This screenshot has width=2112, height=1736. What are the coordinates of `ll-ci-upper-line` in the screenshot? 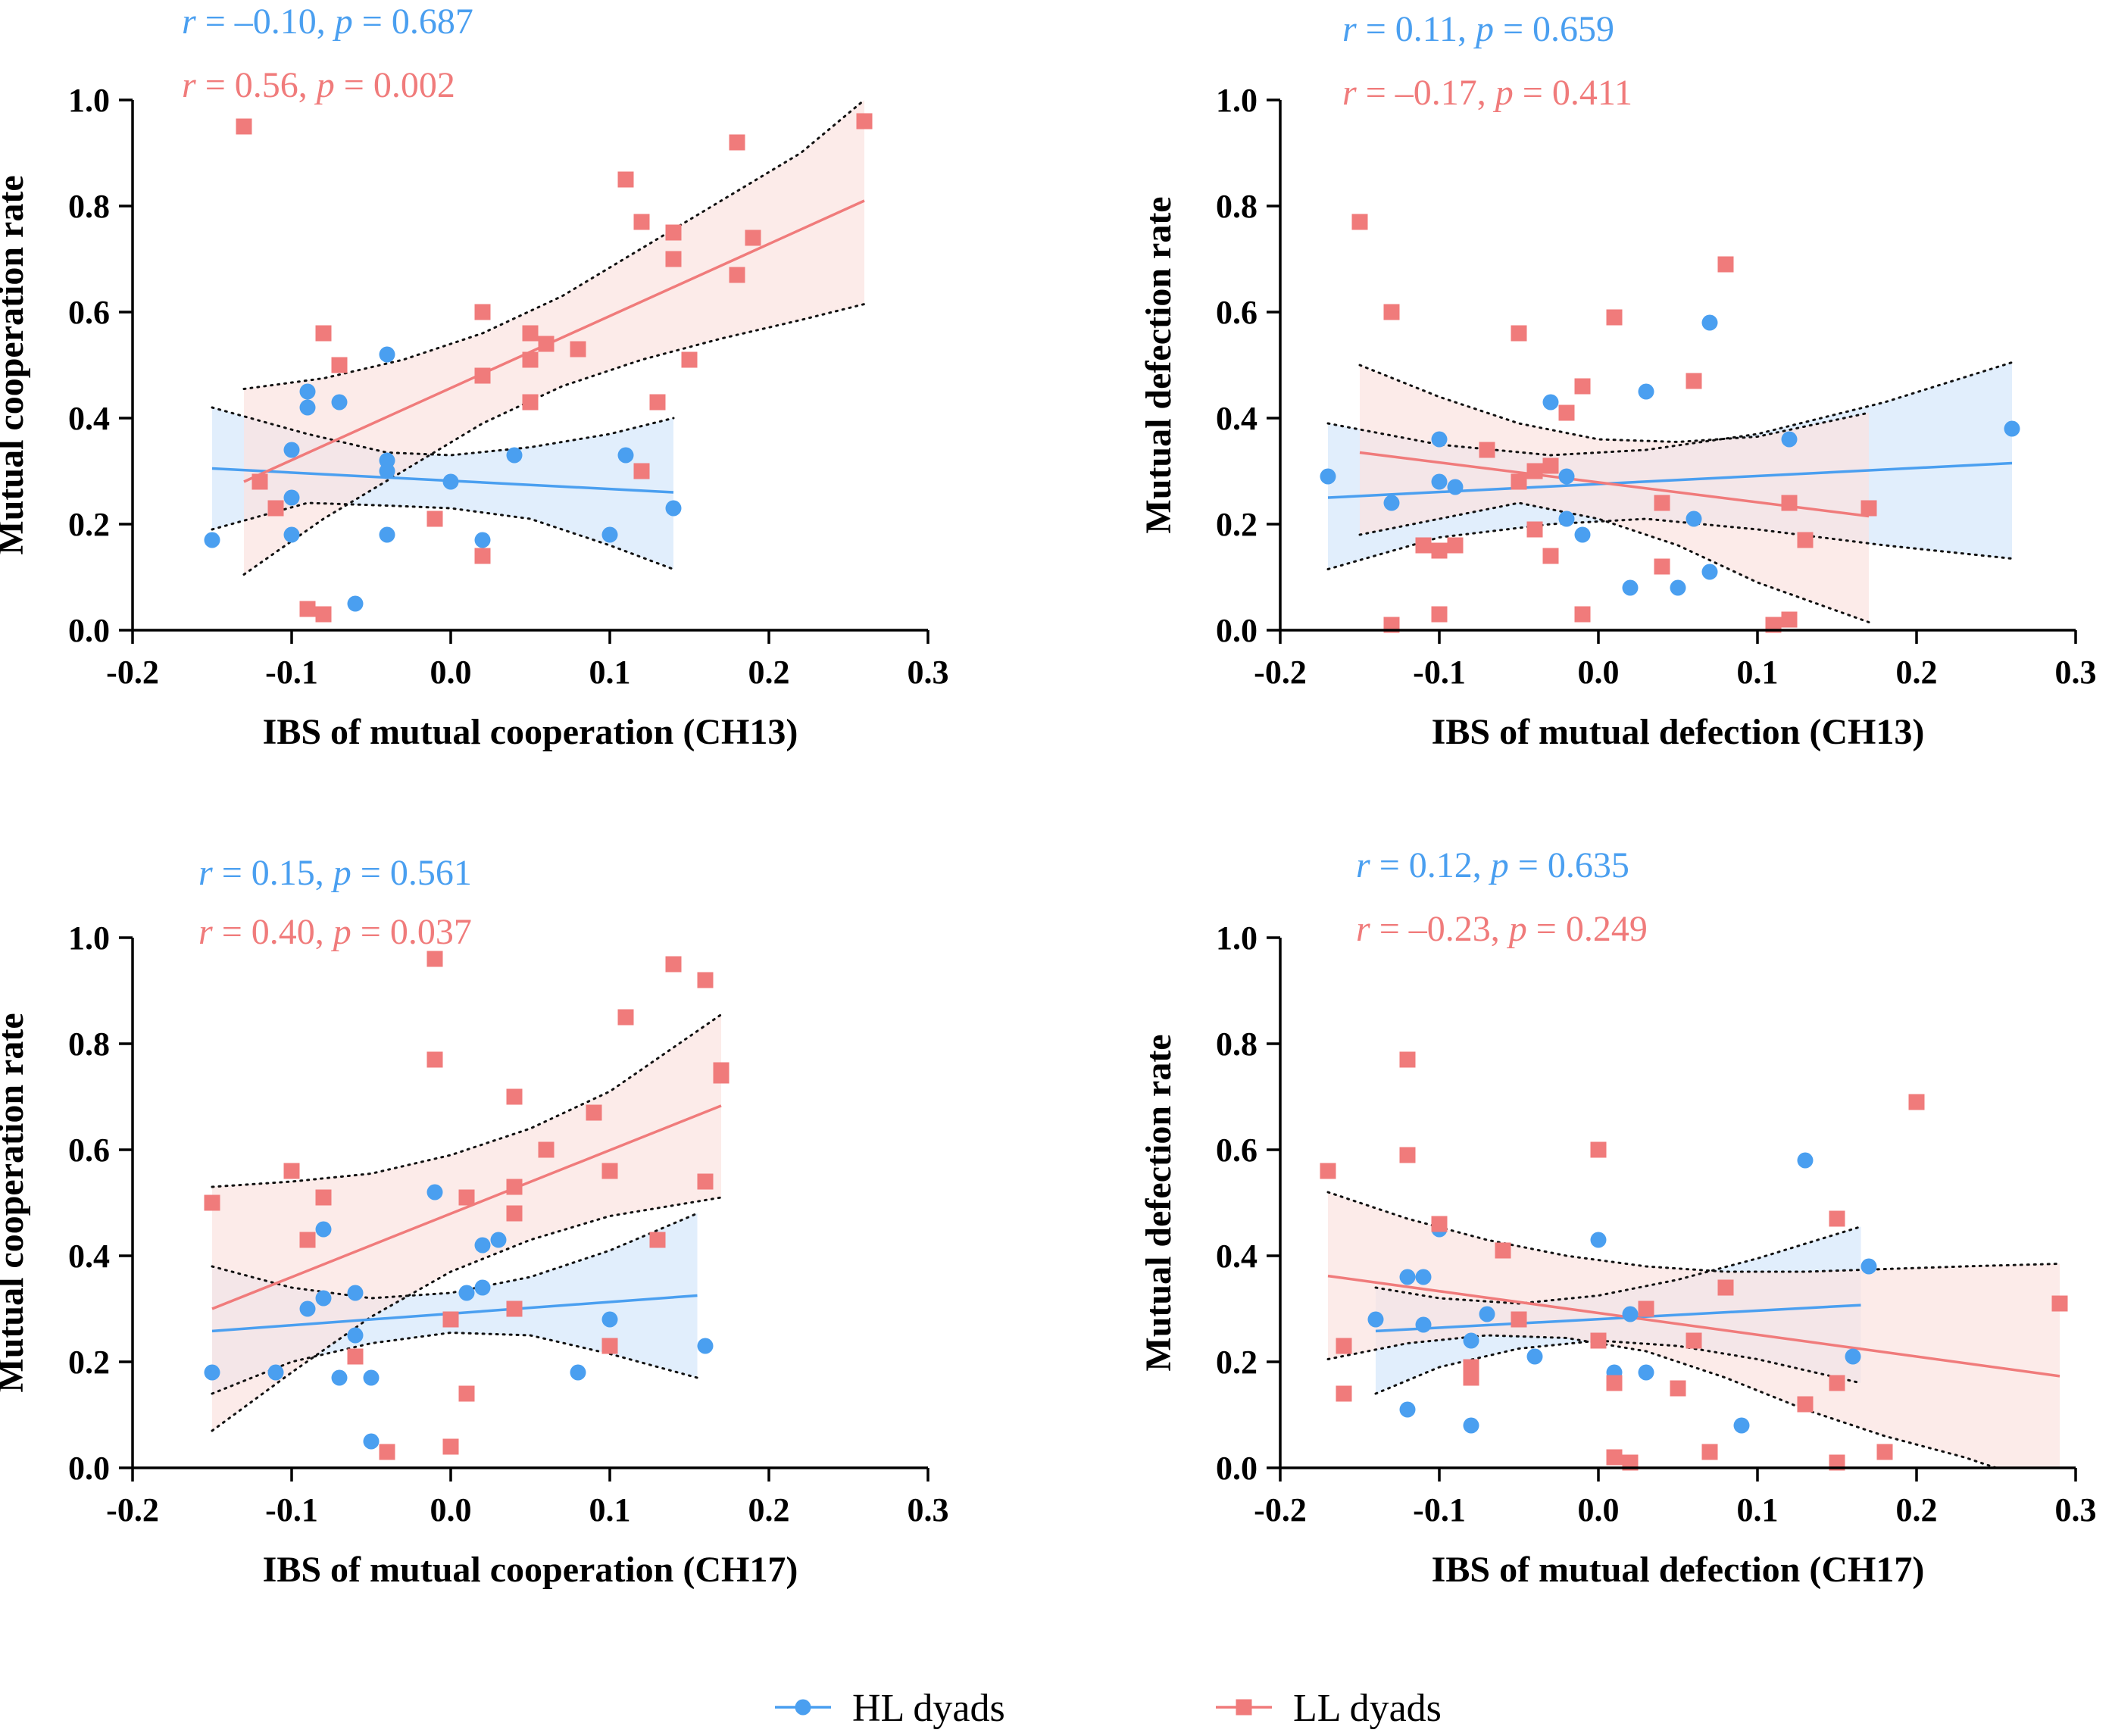 It's located at (1614, 404).